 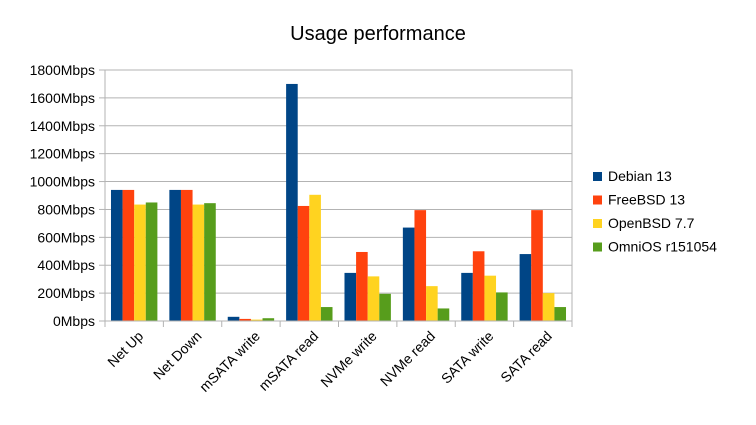 I want to click on legend-label: OmniOS r151054, so click(x=662, y=247).